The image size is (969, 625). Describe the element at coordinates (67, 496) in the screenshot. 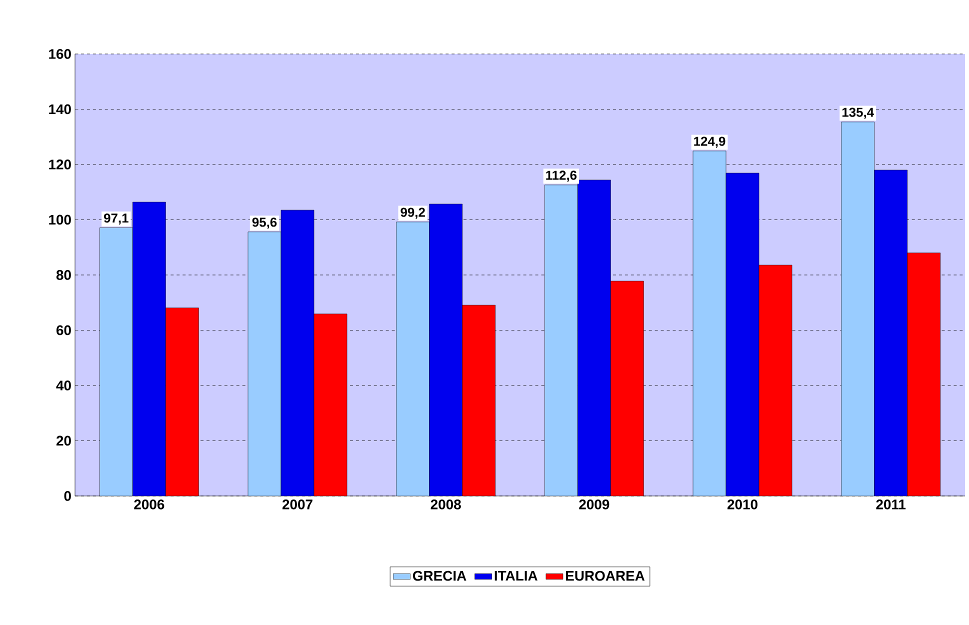

I see `y-tick-label: 0` at that location.